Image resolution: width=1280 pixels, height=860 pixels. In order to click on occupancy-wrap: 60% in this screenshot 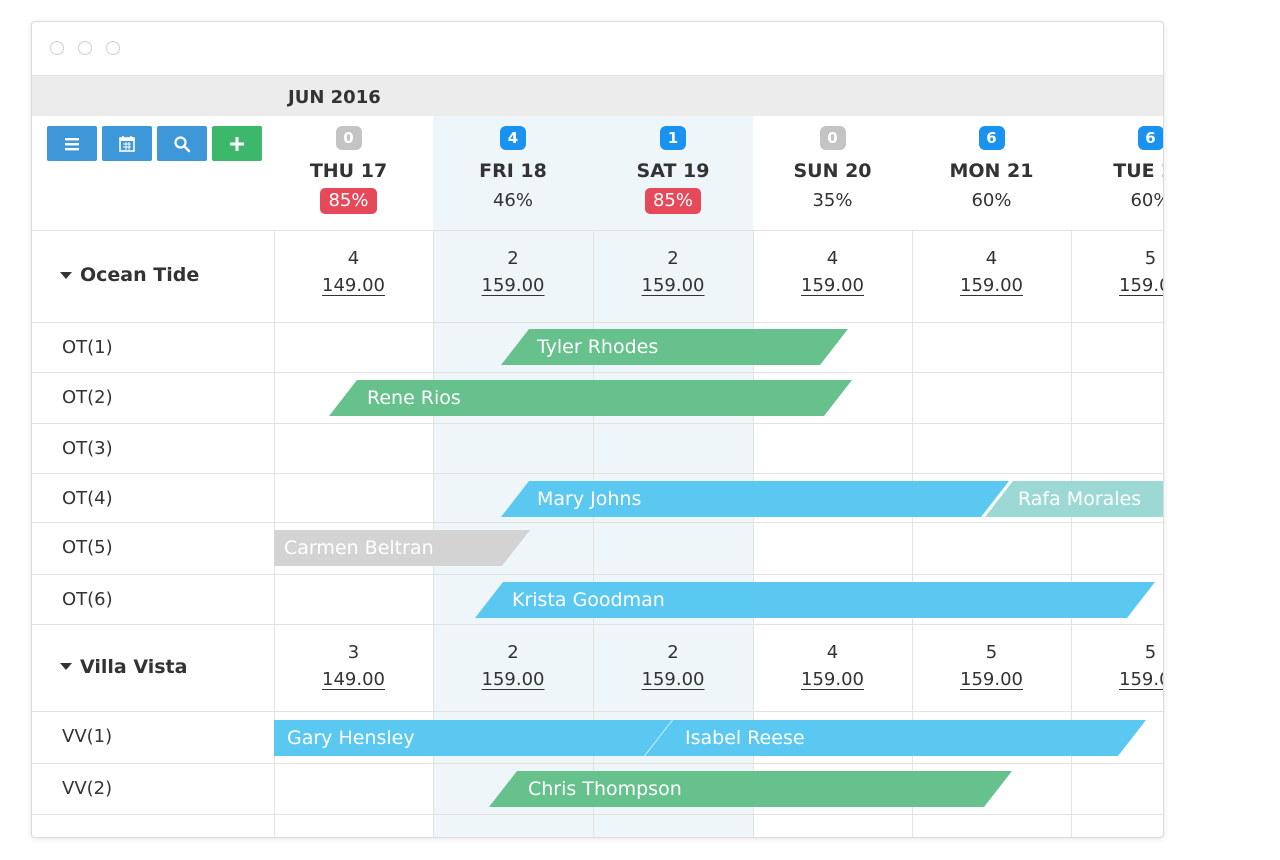, I will do `click(1119, 198)`.